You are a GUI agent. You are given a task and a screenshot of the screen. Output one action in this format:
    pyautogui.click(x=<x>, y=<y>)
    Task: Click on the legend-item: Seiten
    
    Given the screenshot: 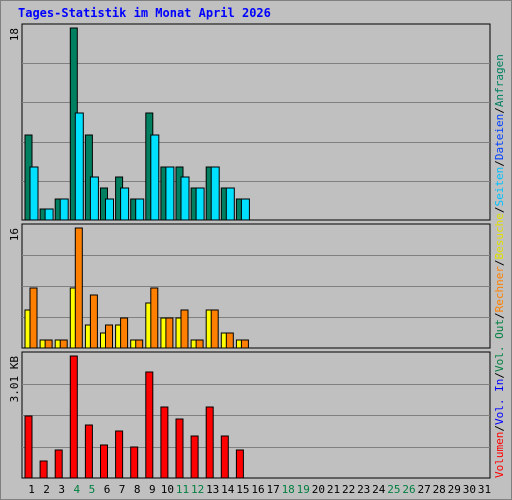 What is the action you would take?
    pyautogui.click(x=499, y=187)
    